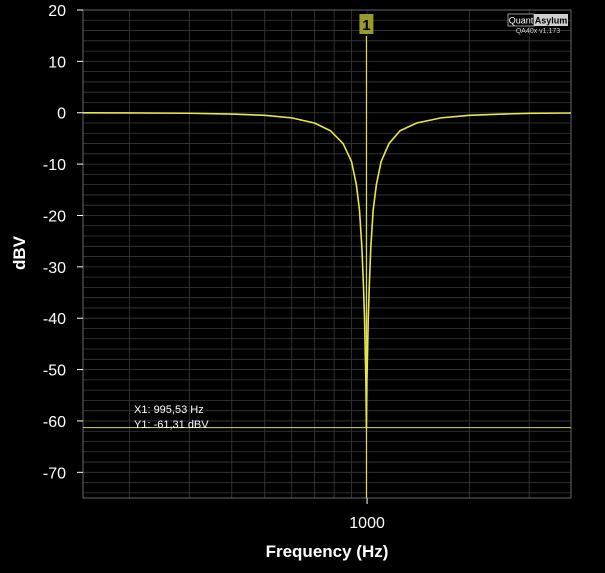  I want to click on cursor-marker-box, so click(366, 24).